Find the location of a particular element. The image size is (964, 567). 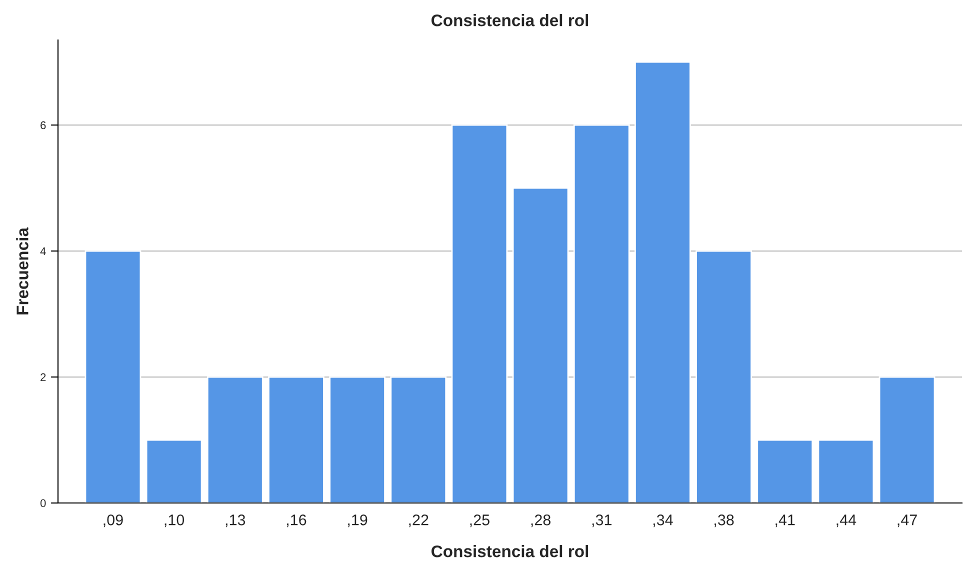

y-tick-label: 6 is located at coordinates (43, 125).